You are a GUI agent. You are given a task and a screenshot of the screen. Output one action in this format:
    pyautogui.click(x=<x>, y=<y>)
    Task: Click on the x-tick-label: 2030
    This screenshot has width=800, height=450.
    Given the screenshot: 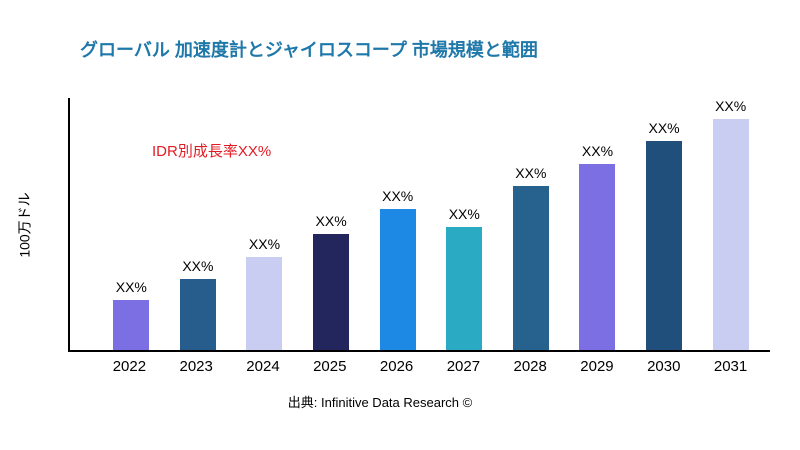 What is the action you would take?
    pyautogui.click(x=664, y=366)
    